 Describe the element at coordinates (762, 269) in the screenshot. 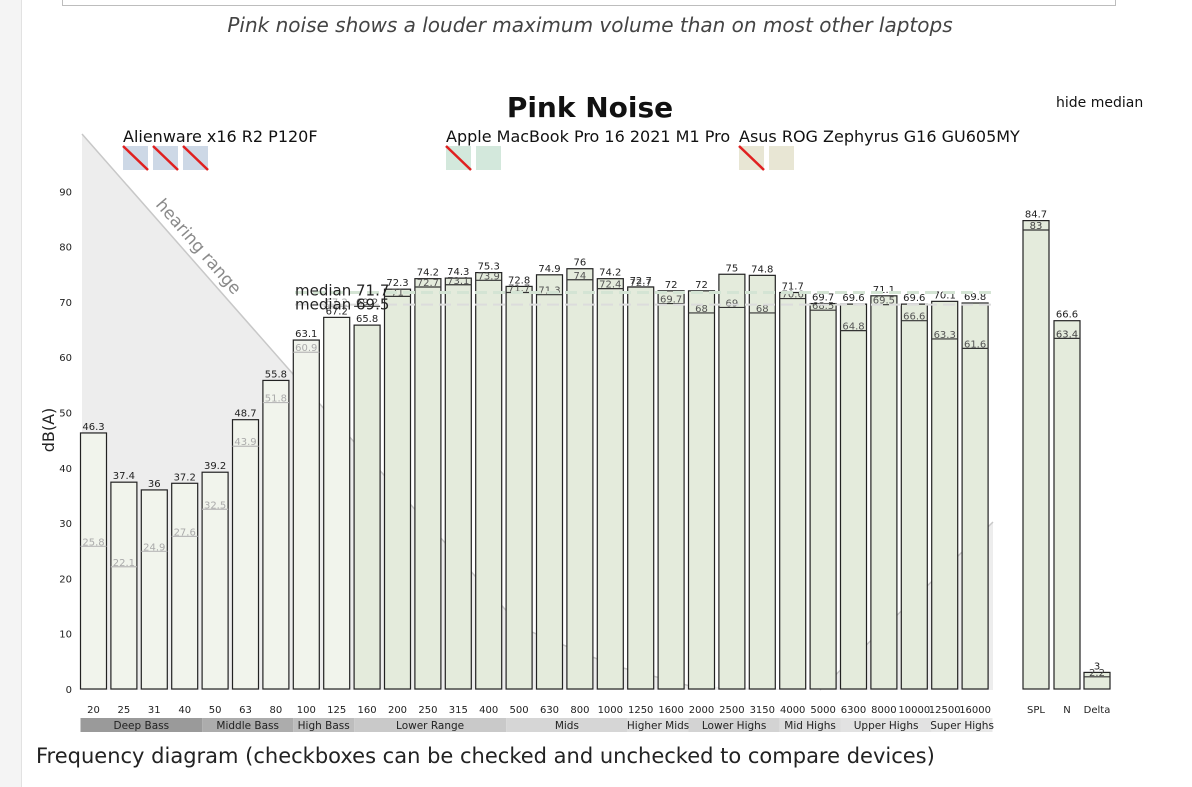

I see `bar-value-label: 74.8` at that location.